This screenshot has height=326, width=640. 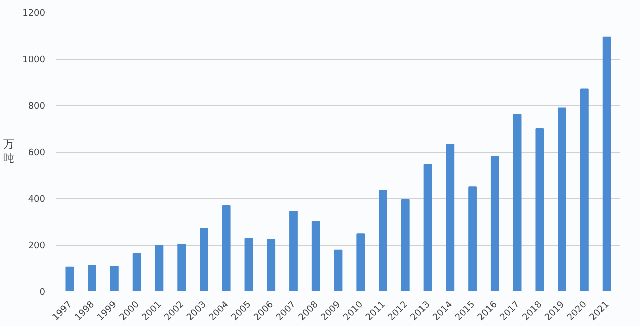 I want to click on y-tick-label: 600, so click(x=37, y=153).